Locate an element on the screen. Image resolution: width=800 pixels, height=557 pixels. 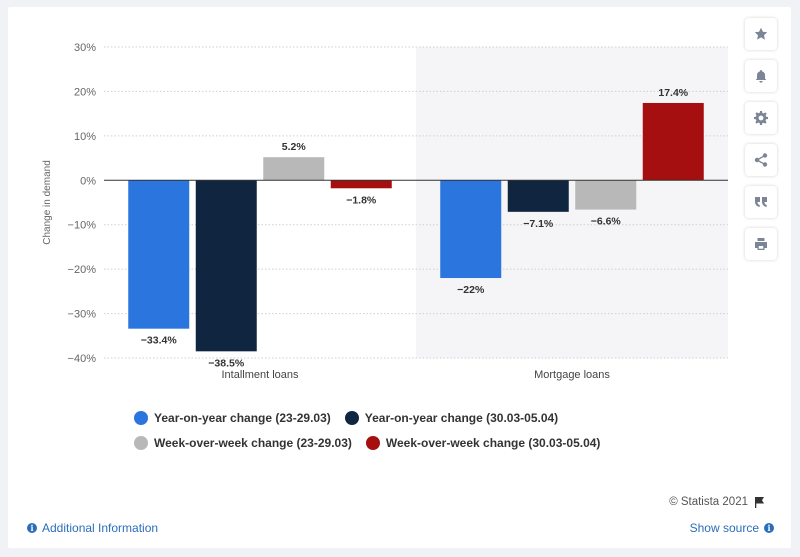
legend-item-yoy-2: Year-on-year change (30.03-05.04) is located at coordinates (451, 418).